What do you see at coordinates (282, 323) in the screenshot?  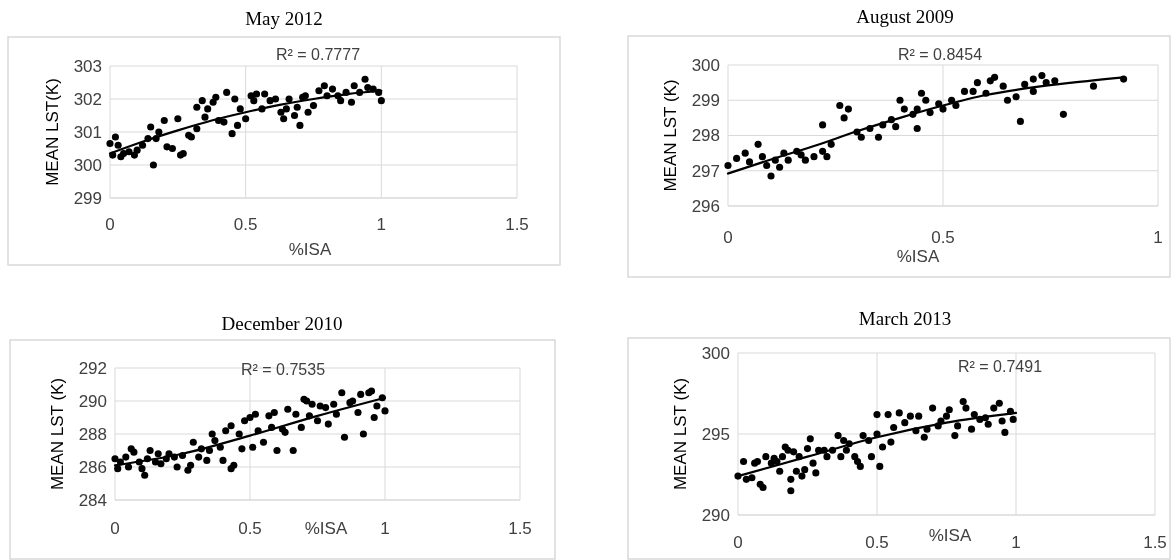 I see `chart-title: December 2010` at bounding box center [282, 323].